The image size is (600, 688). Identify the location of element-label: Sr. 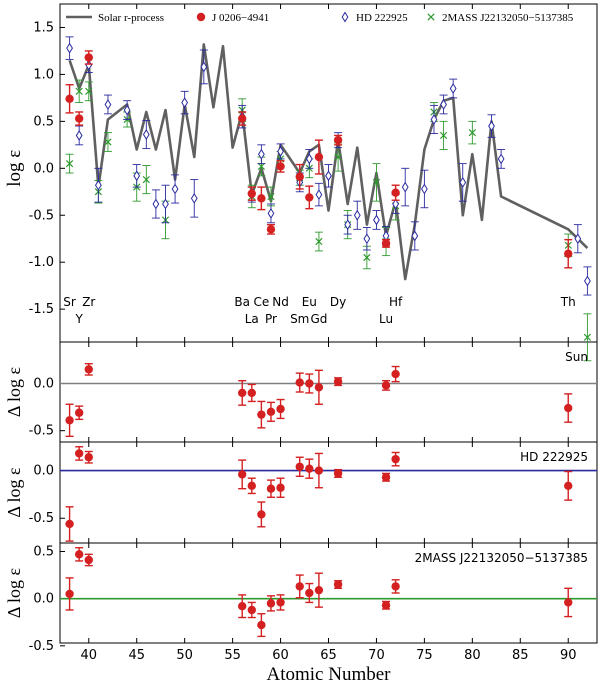
(69, 302).